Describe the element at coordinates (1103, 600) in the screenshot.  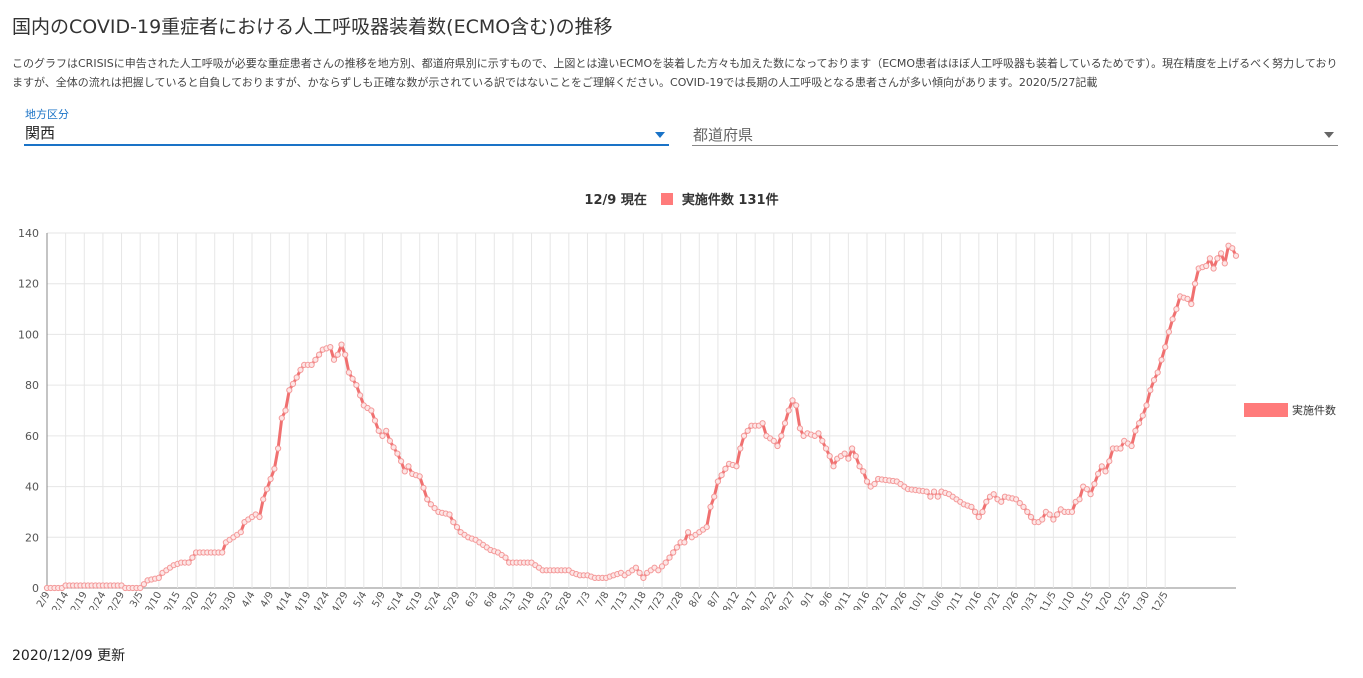
I see `x-tick: 11/20` at that location.